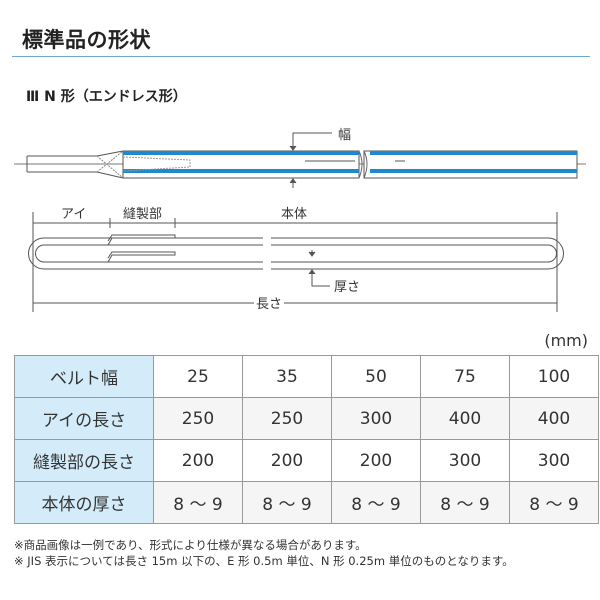 The height and width of the screenshot is (600, 600). Describe the element at coordinates (84, 376) in the screenshot. I see `row-header: ベルト幅` at that location.